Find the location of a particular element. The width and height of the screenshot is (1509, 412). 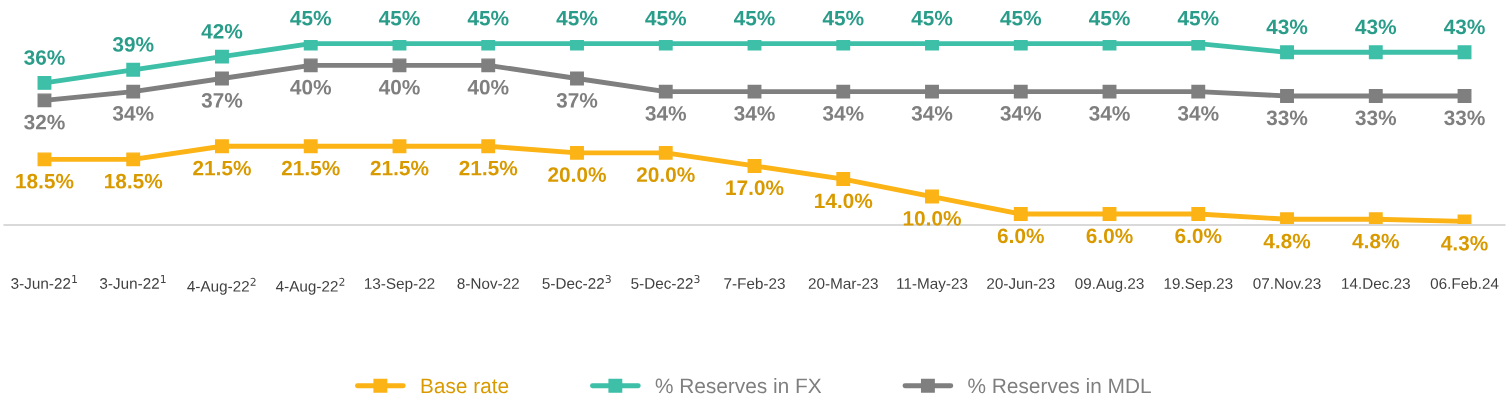

data-label: 32% is located at coordinates (44, 122).